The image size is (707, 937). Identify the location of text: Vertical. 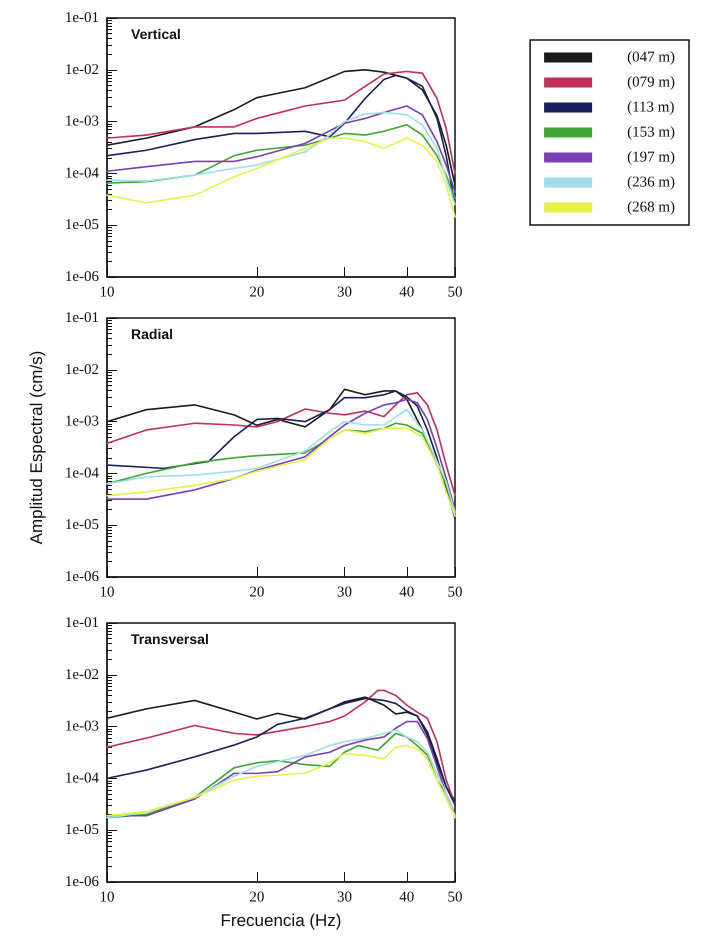
(156, 34).